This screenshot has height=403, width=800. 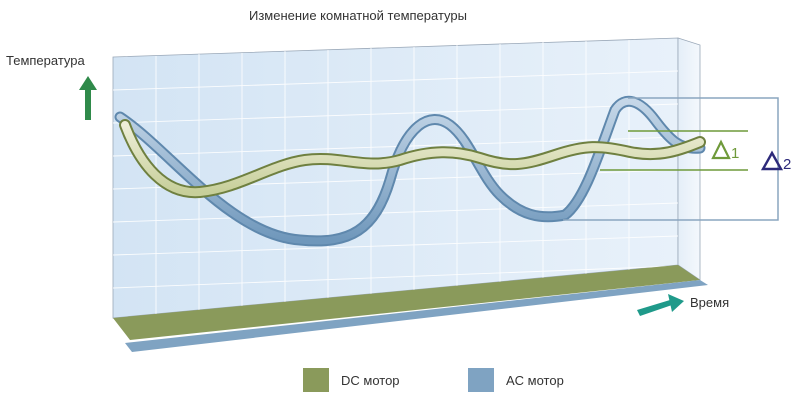 What do you see at coordinates (721, 149) in the screenshot?
I see `delta1-triangle-icon` at bounding box center [721, 149].